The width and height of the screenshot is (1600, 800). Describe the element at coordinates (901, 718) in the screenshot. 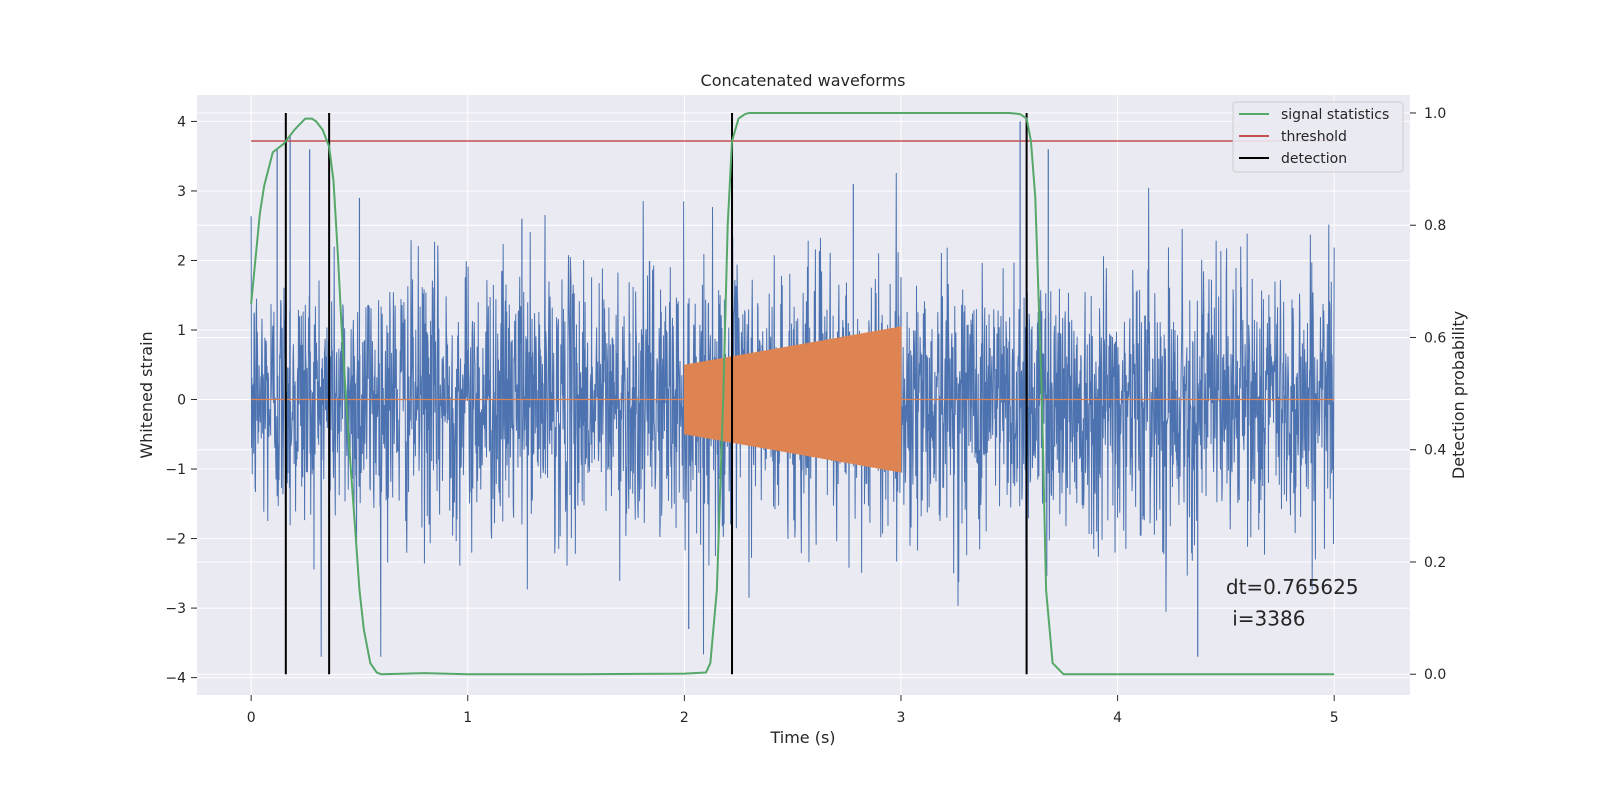

I see `x-tick-label: 3` at that location.